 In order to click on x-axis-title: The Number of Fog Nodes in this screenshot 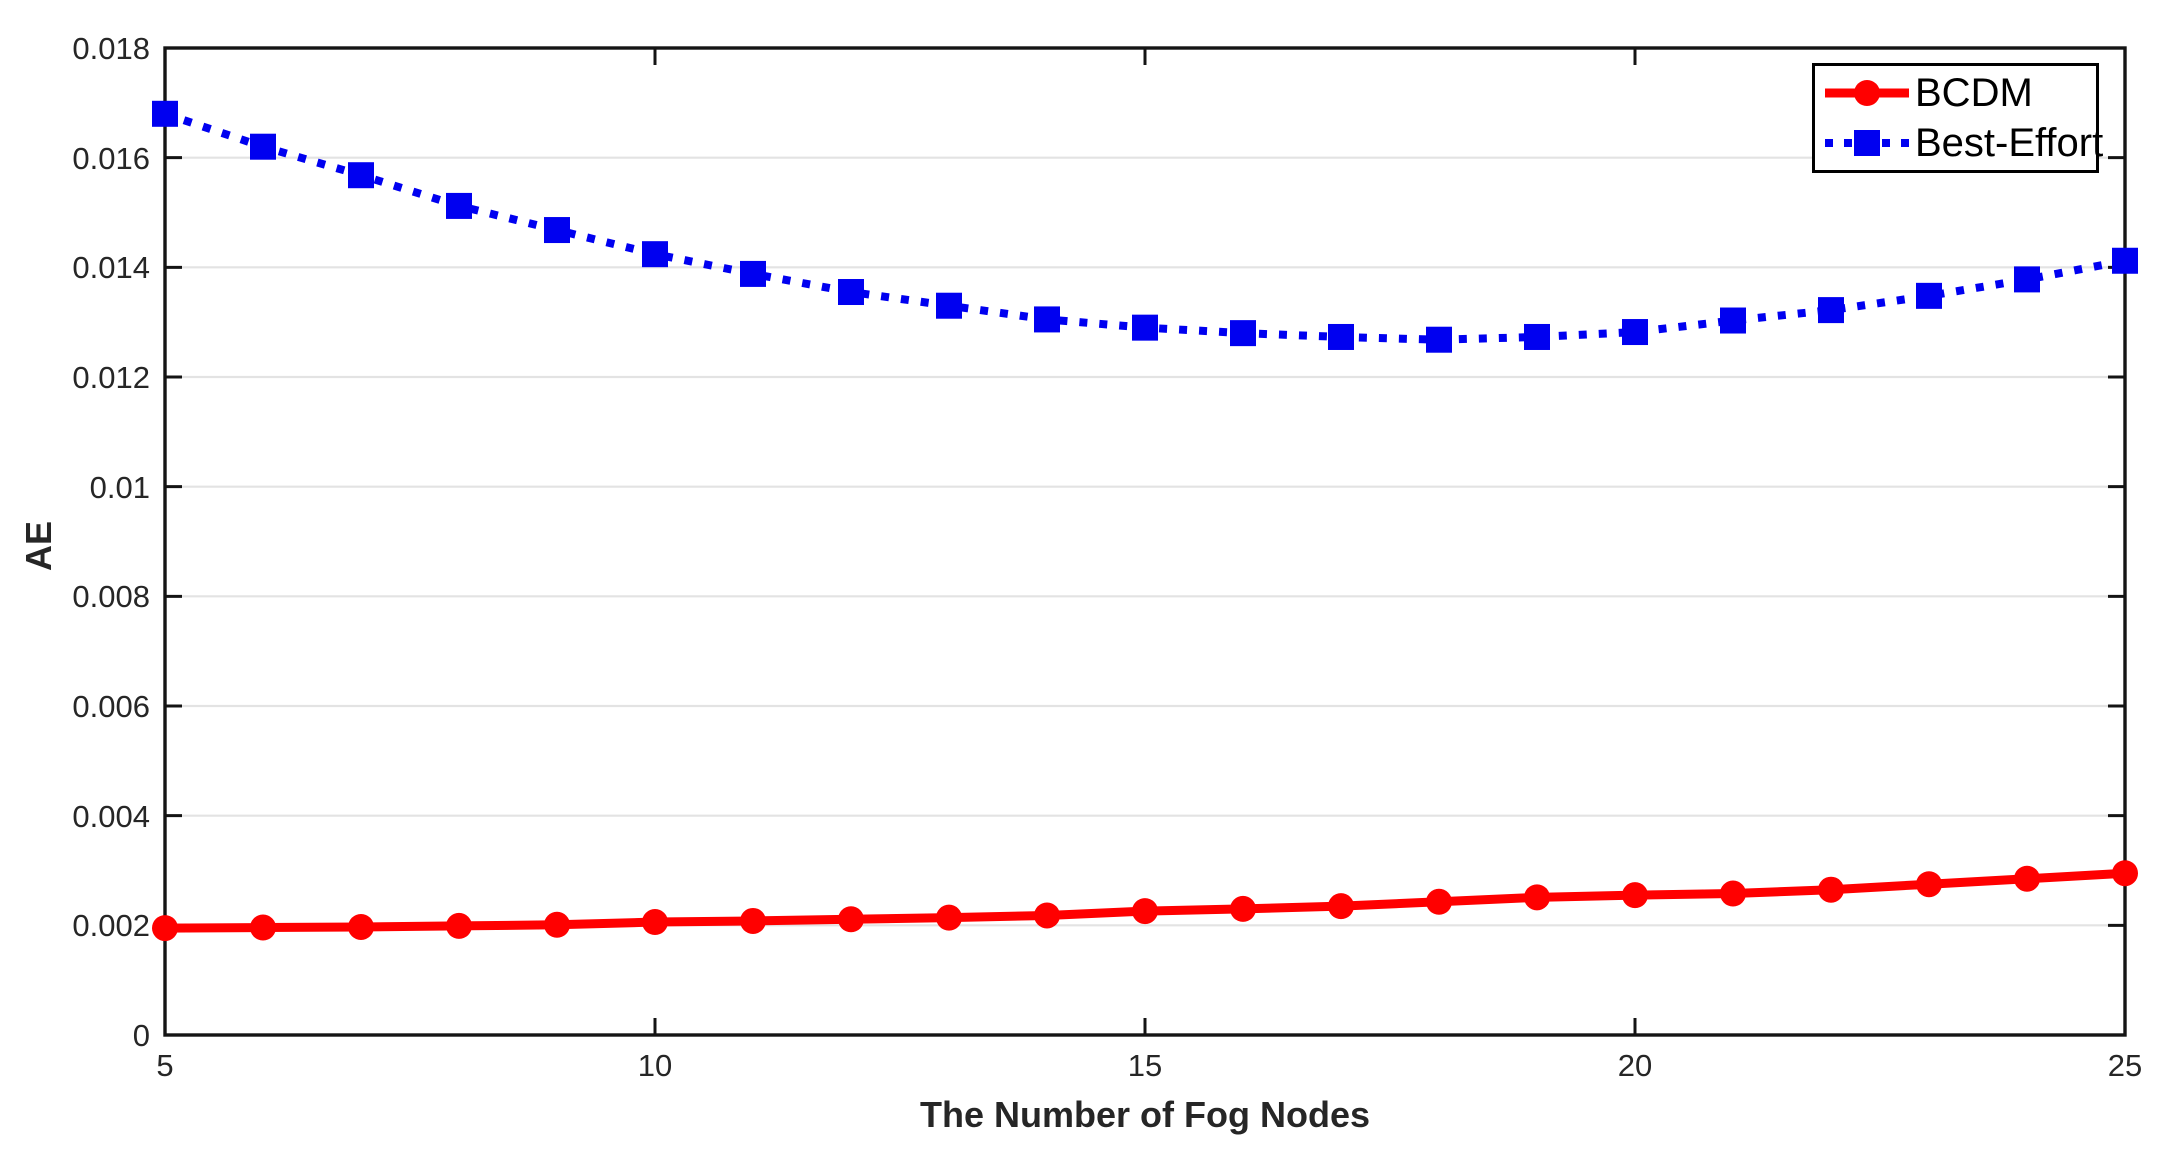, I will do `click(1145, 1114)`.